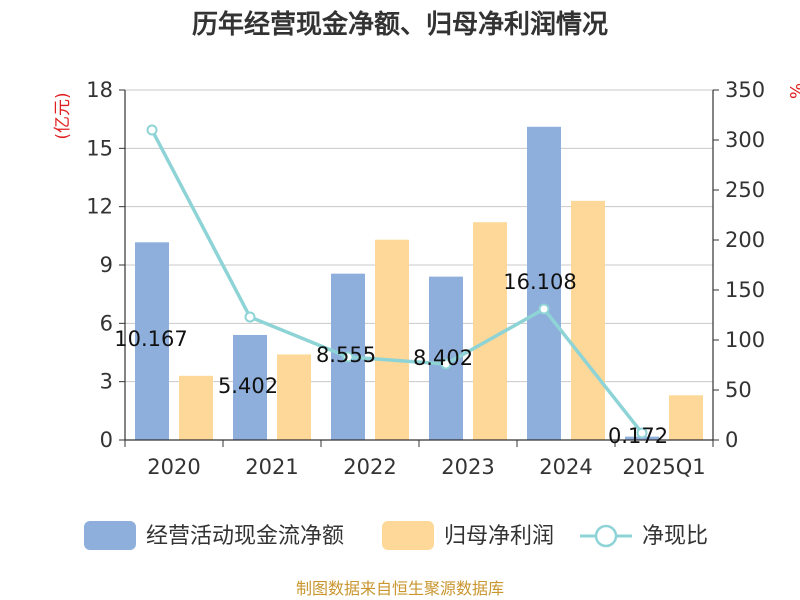 The height and width of the screenshot is (600, 800). I want to click on left-tick-label: 3, so click(106, 382).